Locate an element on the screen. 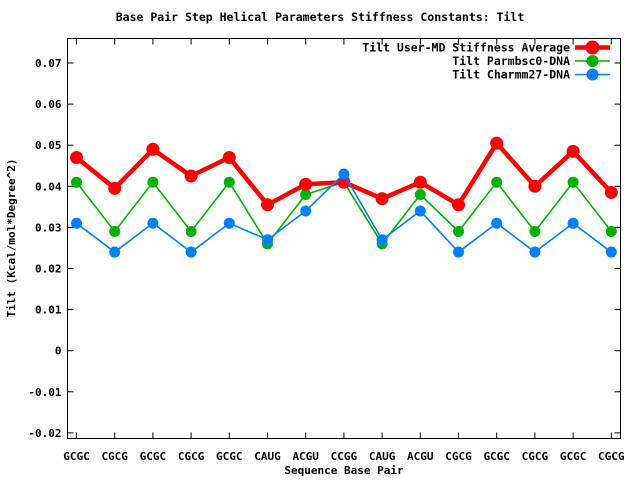 The height and width of the screenshot is (480, 640). y-tick-label: 0.01 is located at coordinates (48, 310).